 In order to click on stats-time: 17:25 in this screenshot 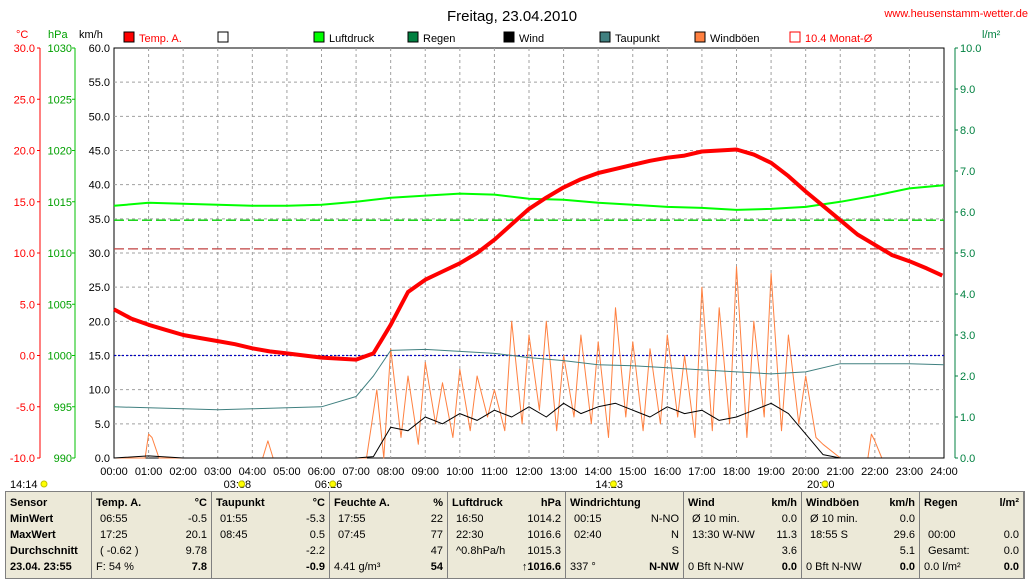, I will do `click(114, 535)`.